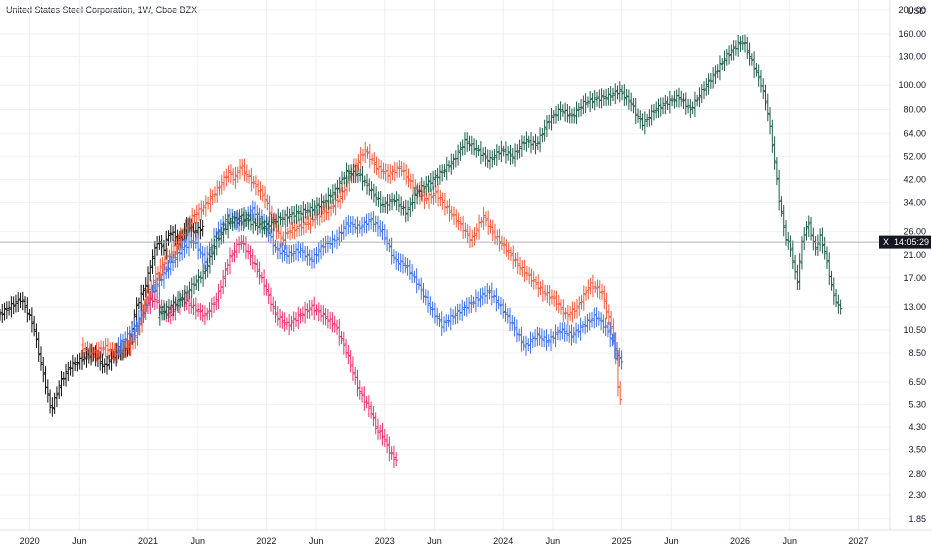  Describe the element at coordinates (914, 232) in the screenshot. I see `y-tick-label: 26.00` at that location.